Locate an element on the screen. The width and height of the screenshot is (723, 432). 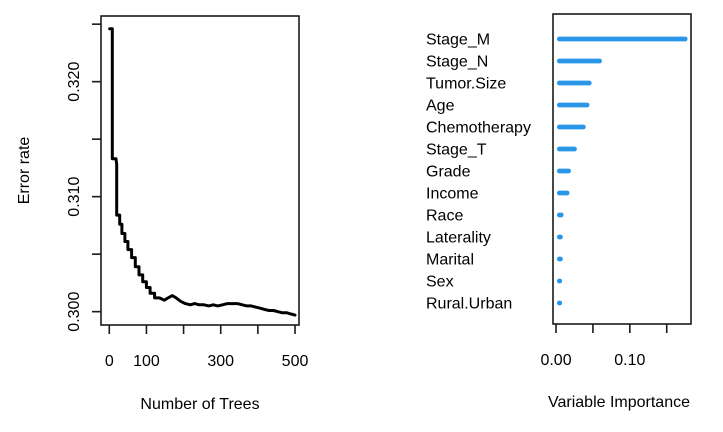
category-label: Stage_N is located at coordinates (457, 62).